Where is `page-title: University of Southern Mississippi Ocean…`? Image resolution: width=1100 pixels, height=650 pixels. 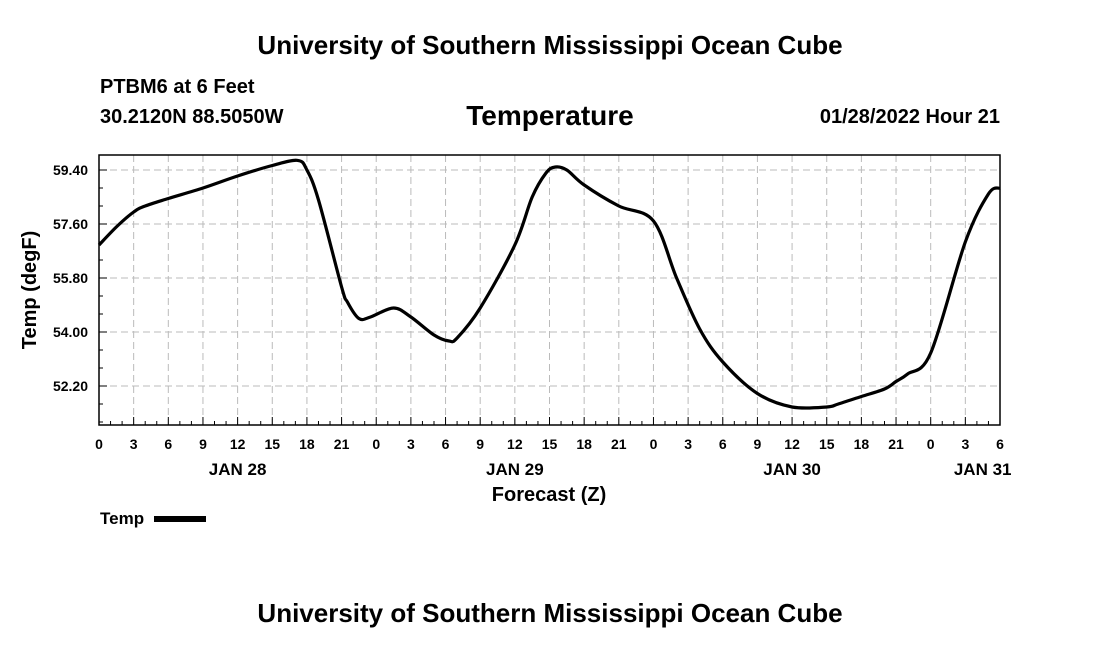
page-title: University of Southern Mississippi Ocean… is located at coordinates (550, 45).